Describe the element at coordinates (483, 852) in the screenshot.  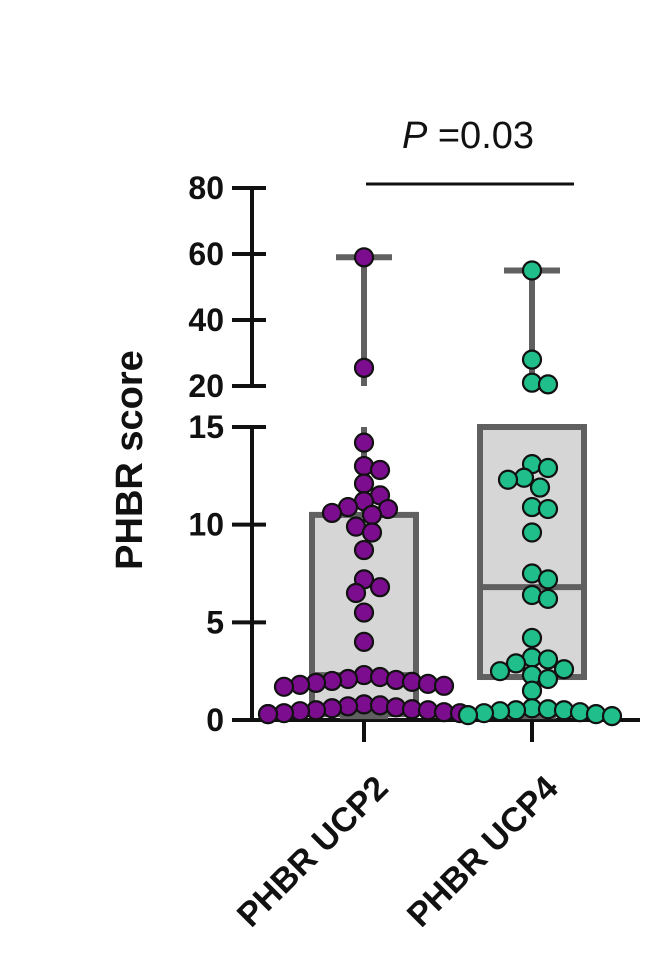
I see `category-label-ucp4: PHBR UCP4` at that location.